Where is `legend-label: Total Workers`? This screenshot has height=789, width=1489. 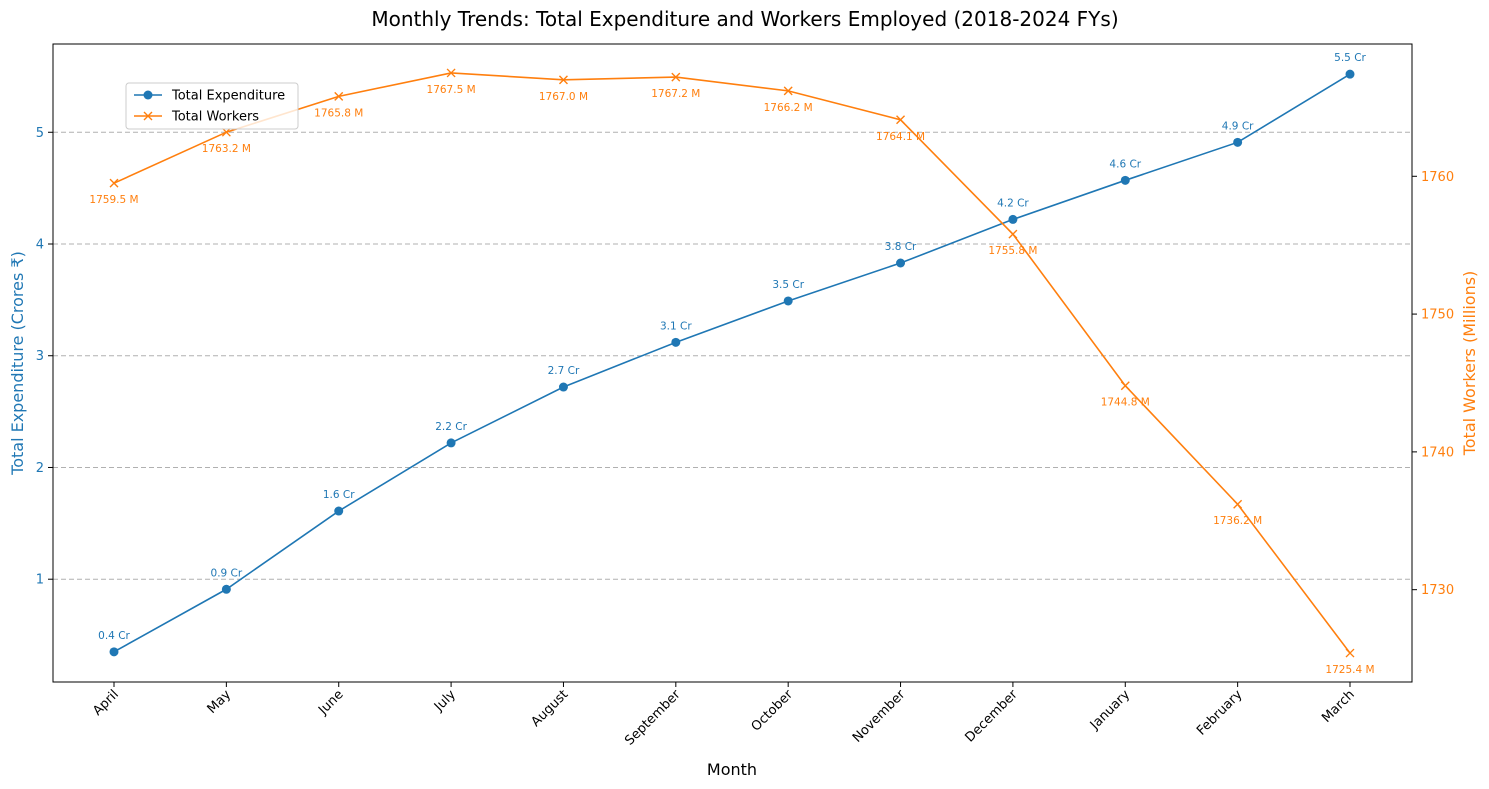
legend-label: Total Workers is located at coordinates (215, 117).